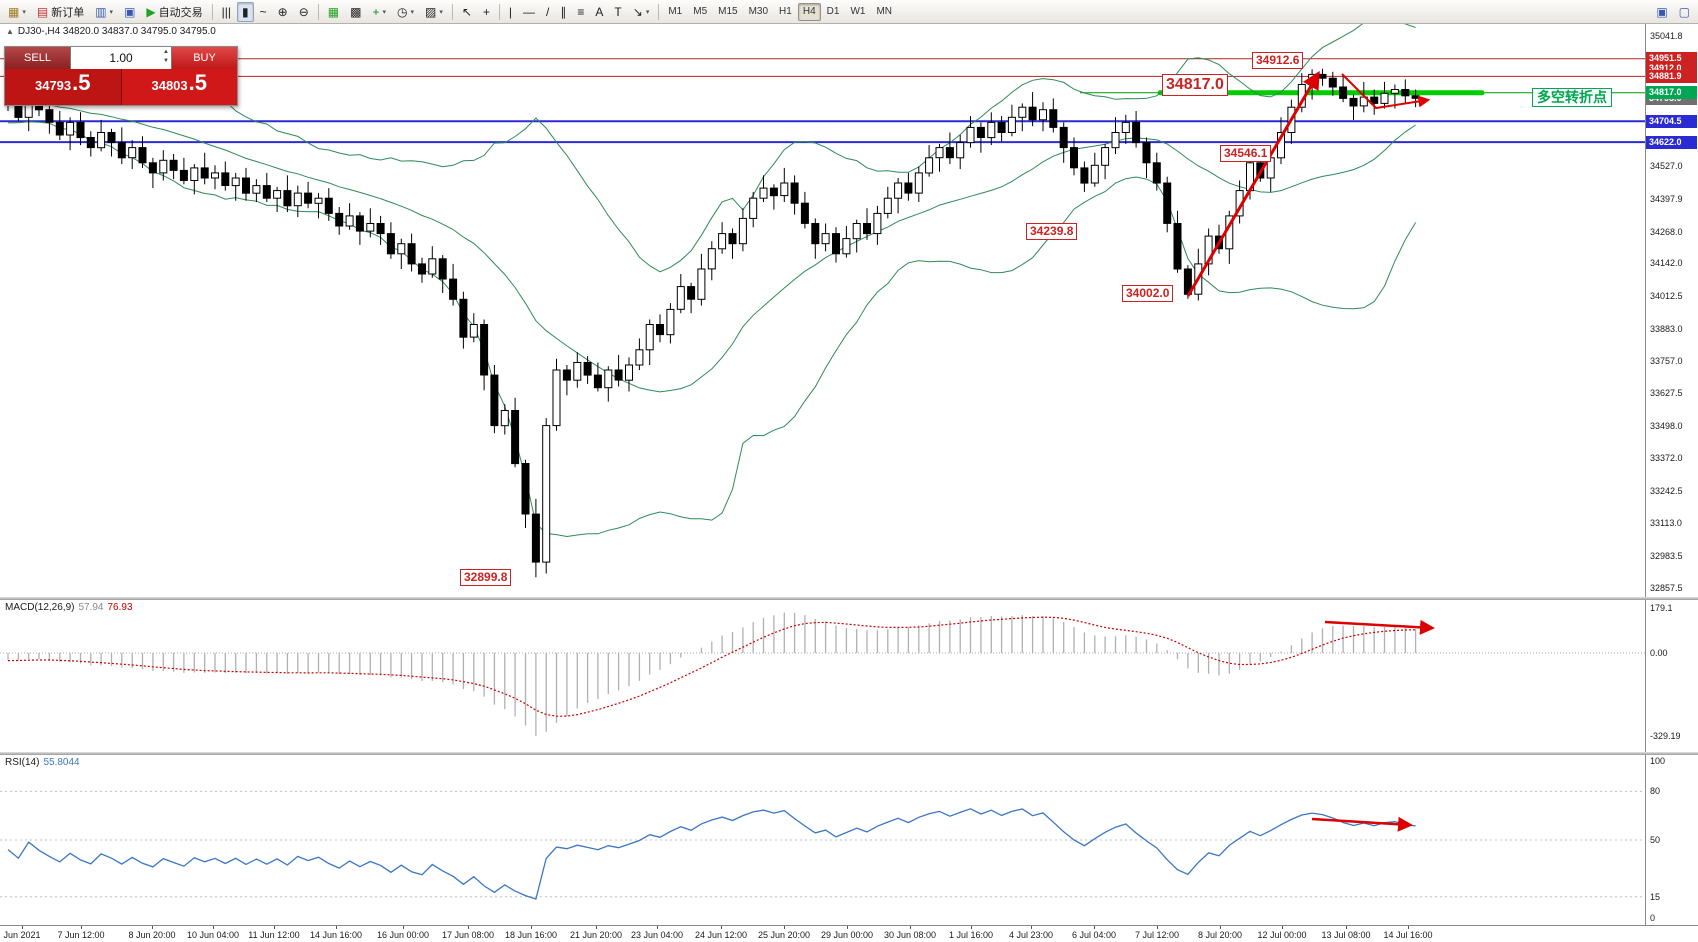  What do you see at coordinates (1379, 627) in the screenshot?
I see `macd-trend-arrow` at bounding box center [1379, 627].